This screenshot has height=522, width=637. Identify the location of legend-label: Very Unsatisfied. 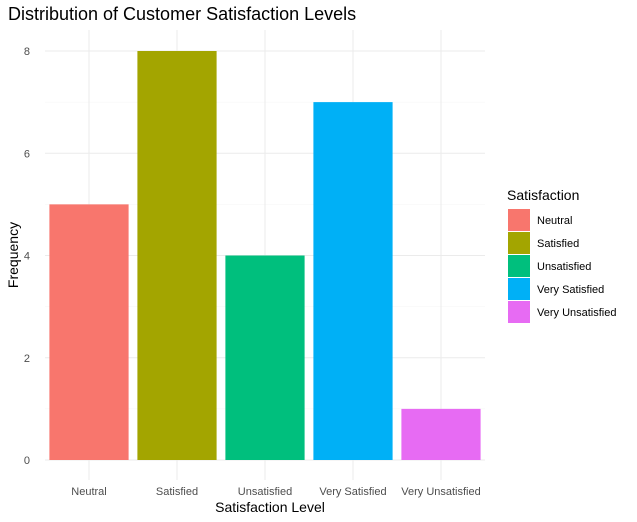
(576, 313).